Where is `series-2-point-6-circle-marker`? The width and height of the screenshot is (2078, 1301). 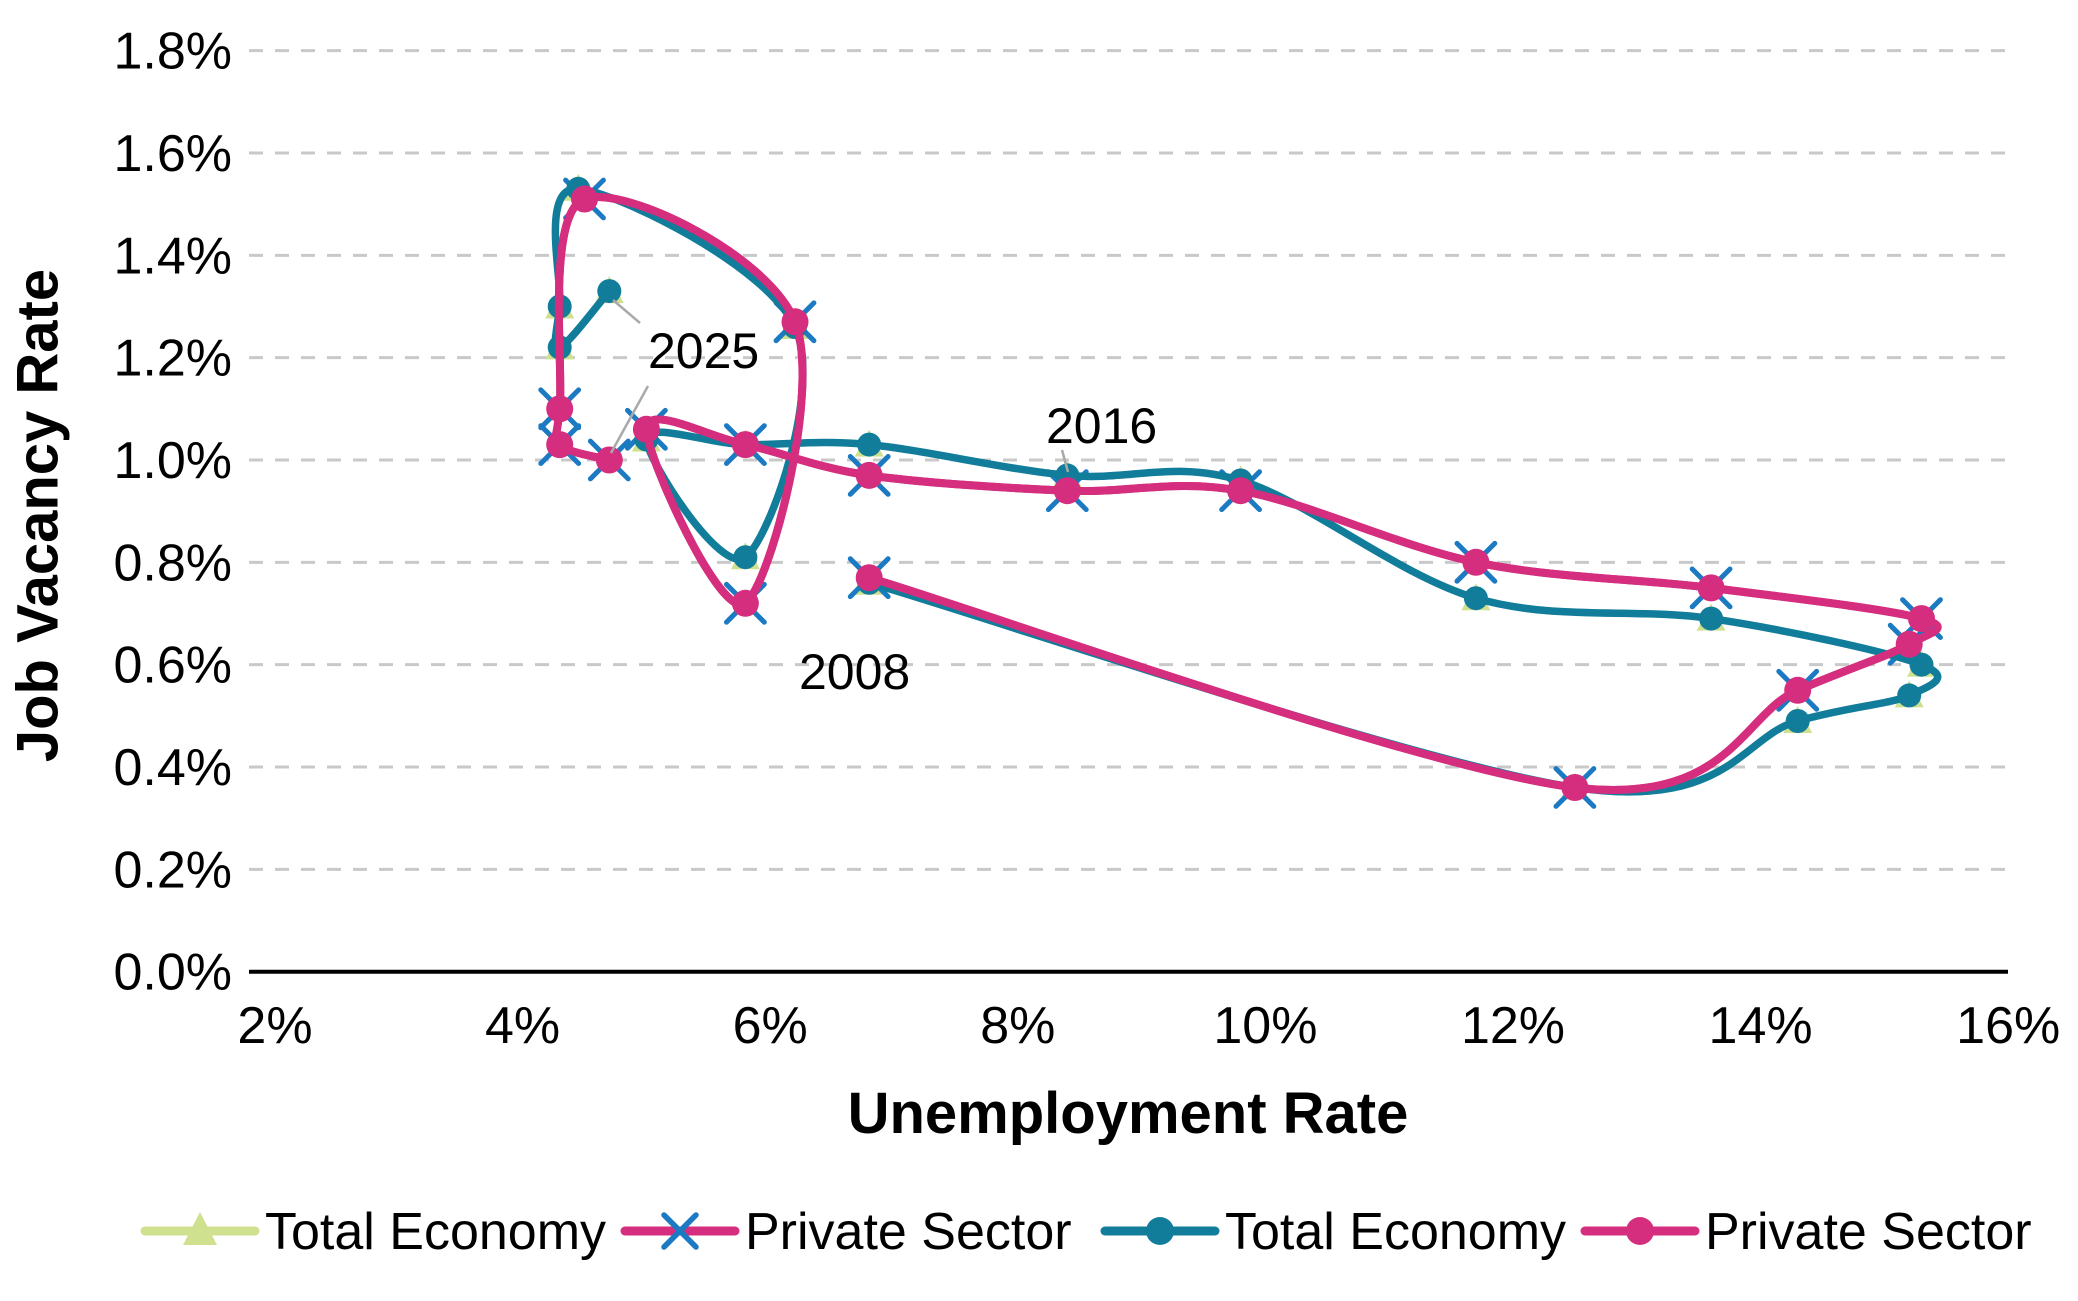
series-2-point-6-circle-marker is located at coordinates (1475, 598).